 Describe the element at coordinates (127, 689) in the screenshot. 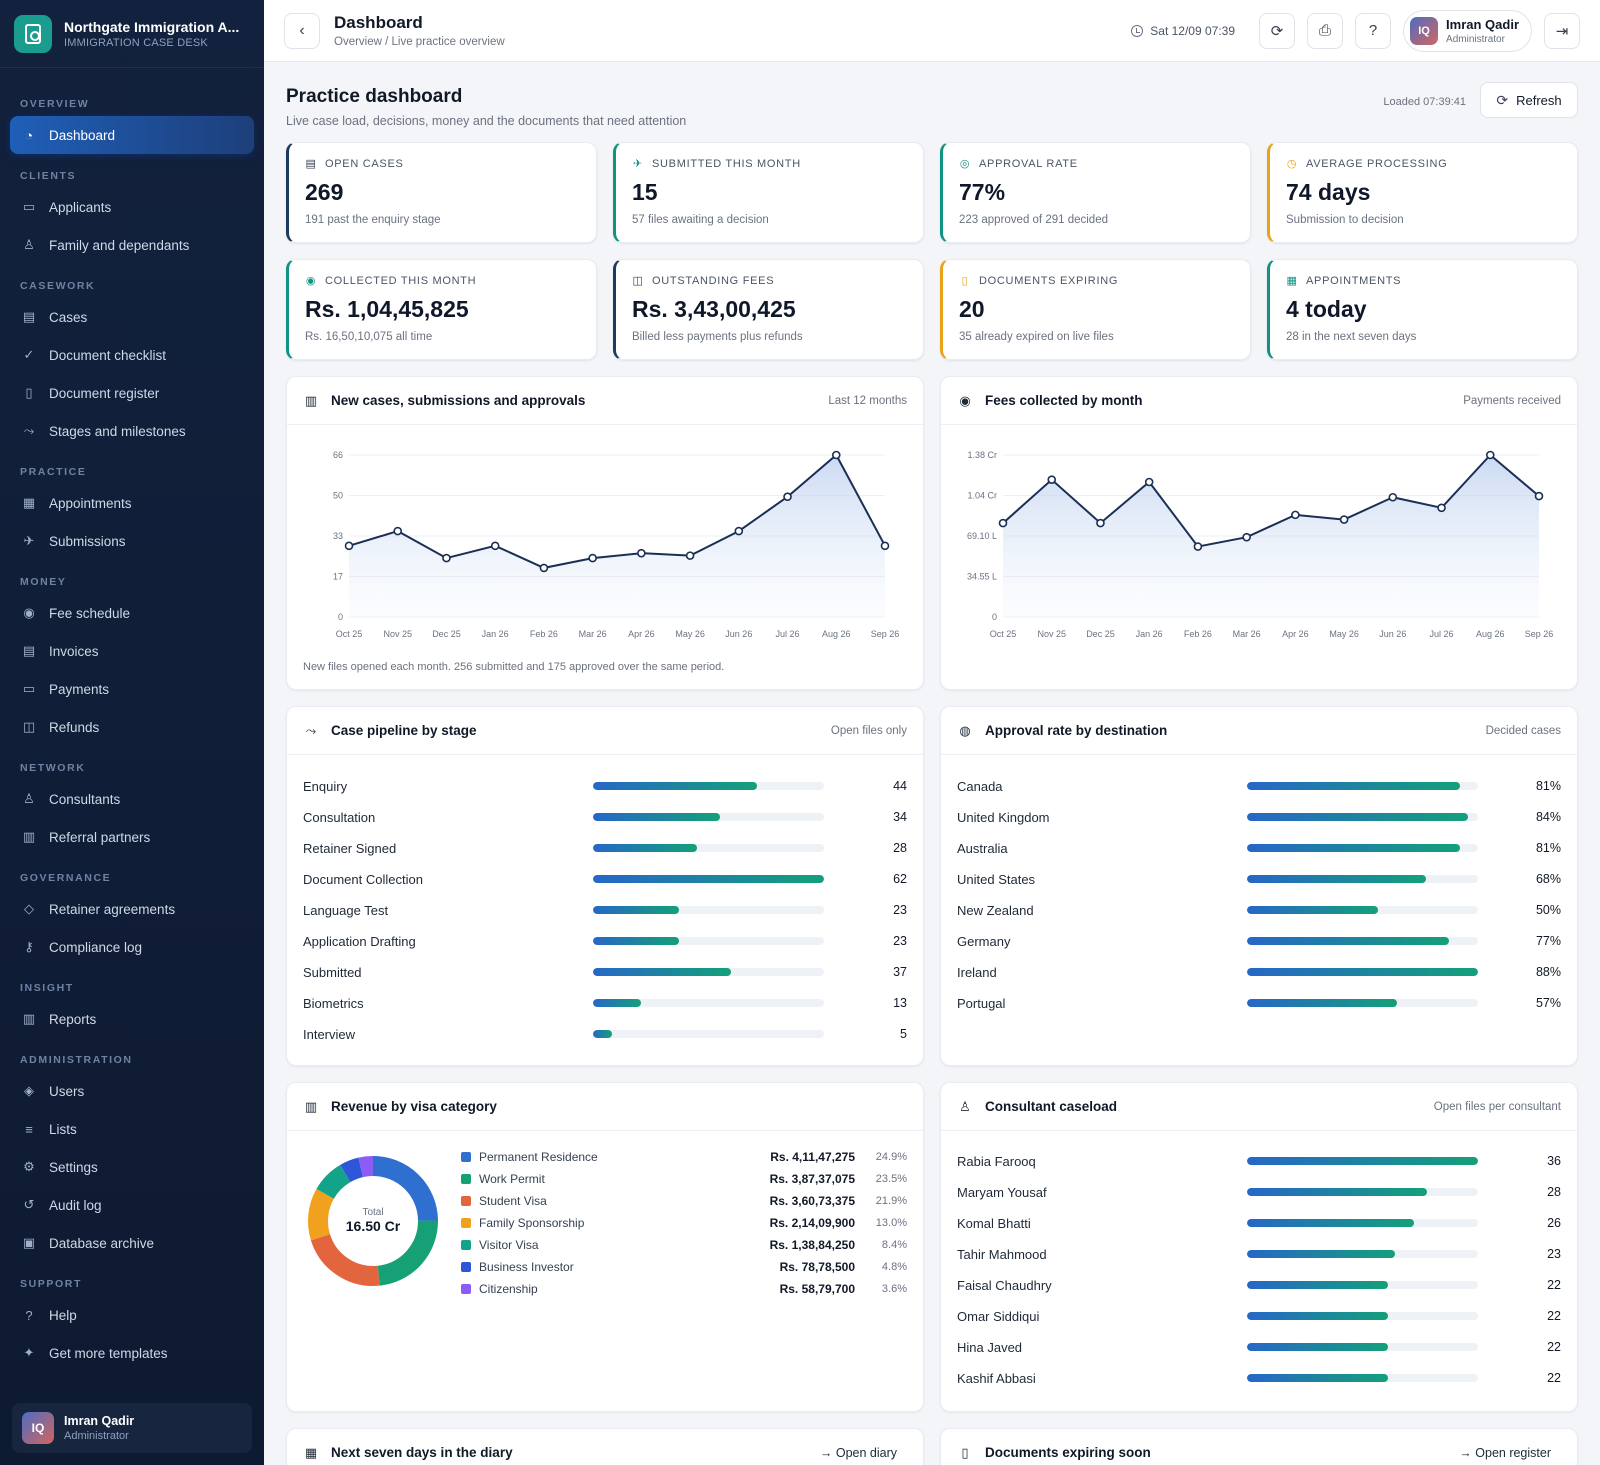

I see `sidebar-item-payments: ▭ Payments` at that location.